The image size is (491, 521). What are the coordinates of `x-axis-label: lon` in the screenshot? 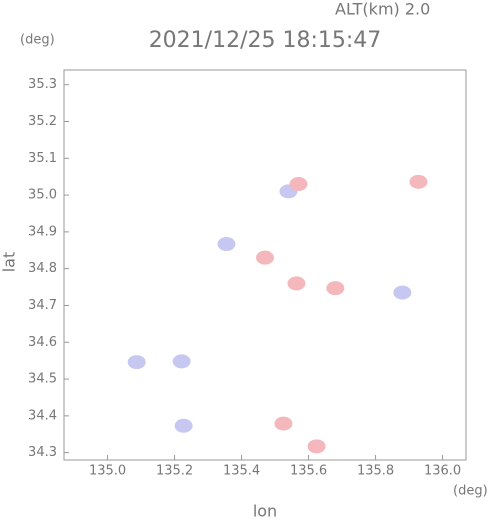 It's located at (265, 511).